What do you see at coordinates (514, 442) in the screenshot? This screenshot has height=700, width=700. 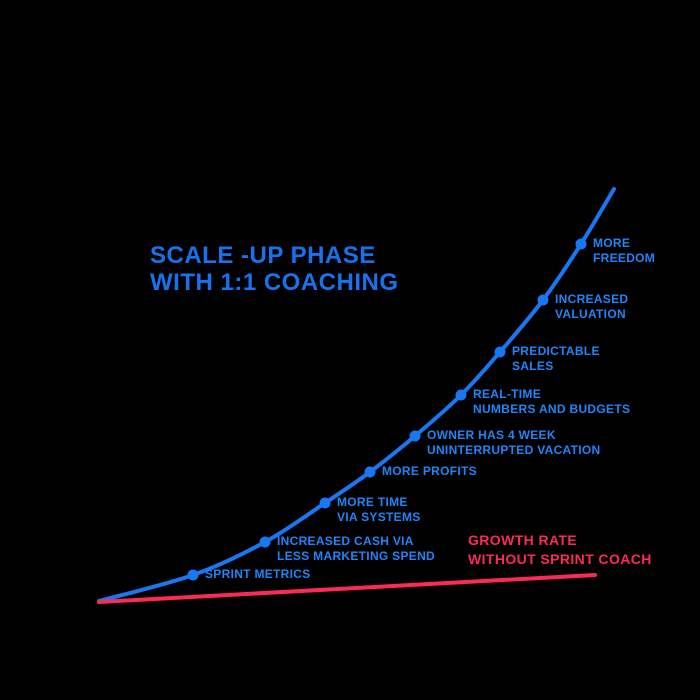 I see `milestone-label: OWNER HAS 4 WEEK UNINTERRUPTED VACATION` at bounding box center [514, 442].